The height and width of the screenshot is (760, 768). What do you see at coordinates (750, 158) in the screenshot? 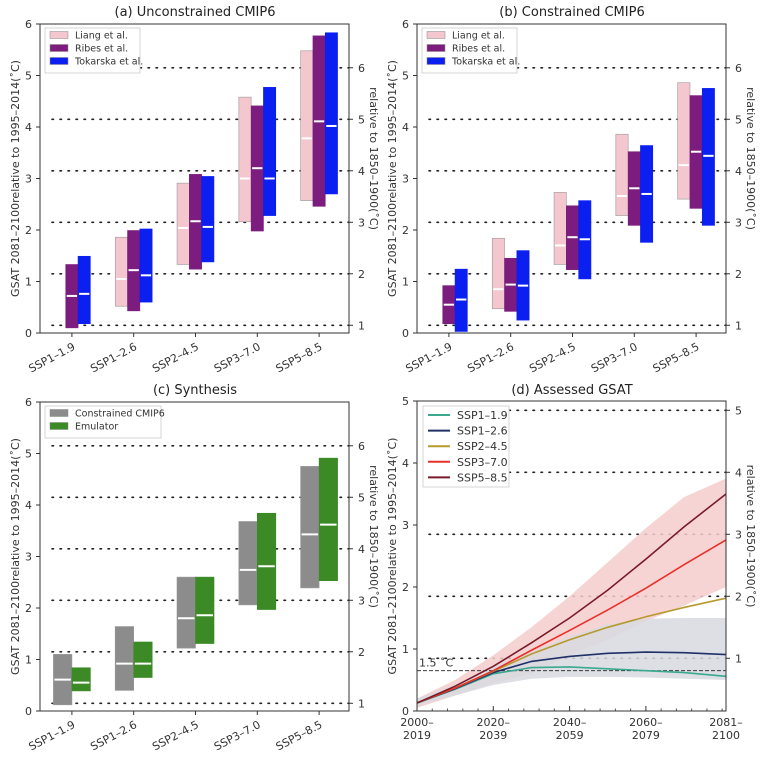
I see `panel-b-ylabel-right: relative to 1850–1900(˚C)` at bounding box center [750, 158].